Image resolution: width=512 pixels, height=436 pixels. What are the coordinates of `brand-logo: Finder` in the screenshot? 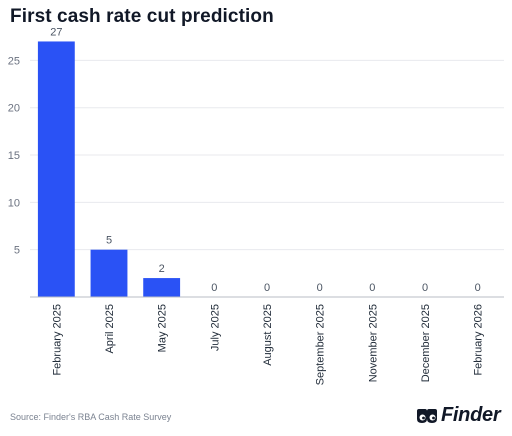 It's located at (458, 415).